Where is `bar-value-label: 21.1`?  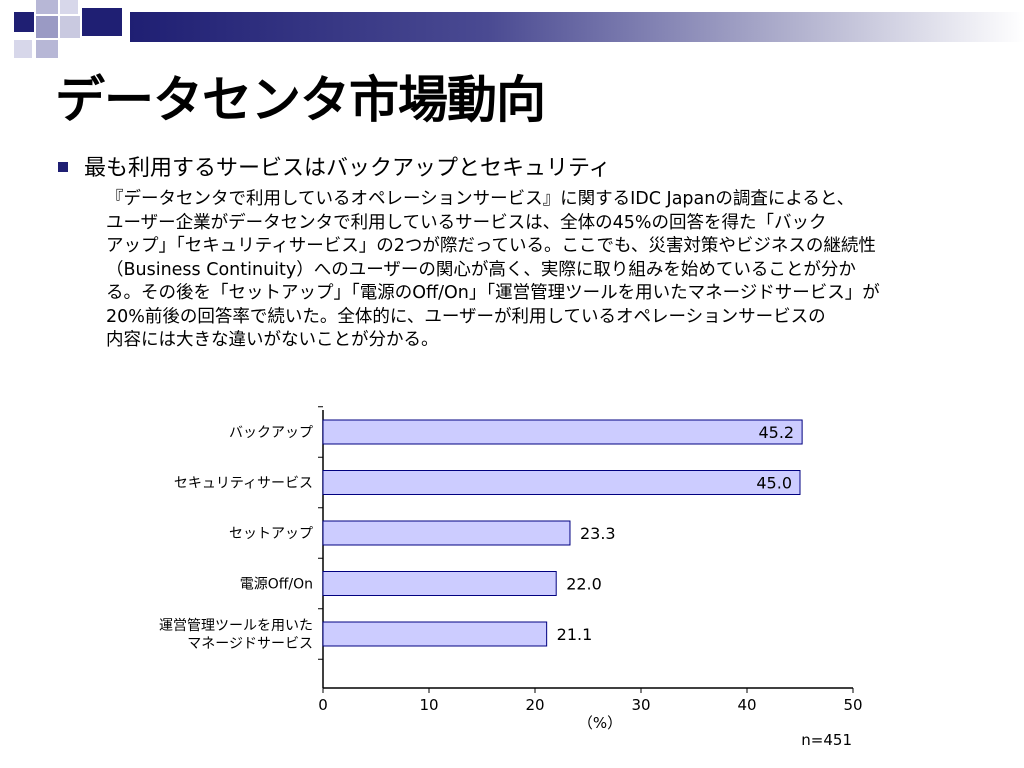 bar-value-label: 21.1 is located at coordinates (575, 634).